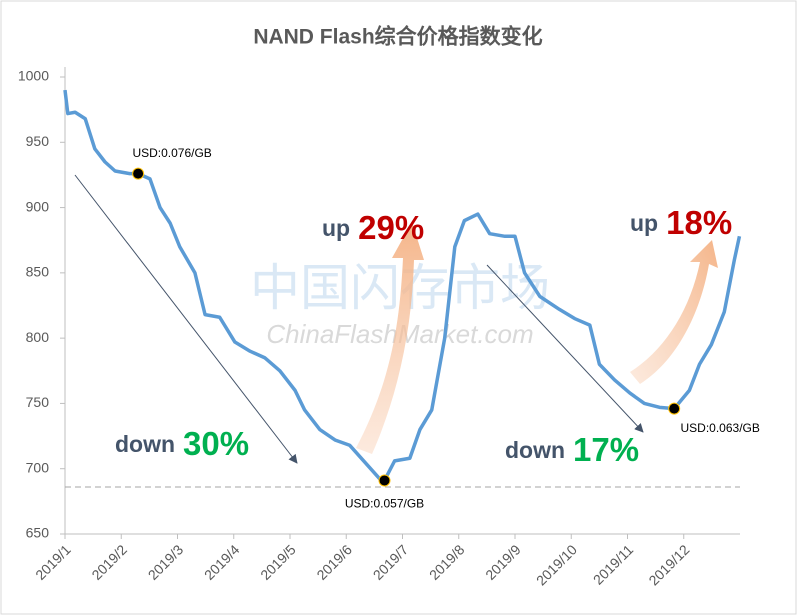  I want to click on point-label: USD:0.057/GB, so click(384, 504).